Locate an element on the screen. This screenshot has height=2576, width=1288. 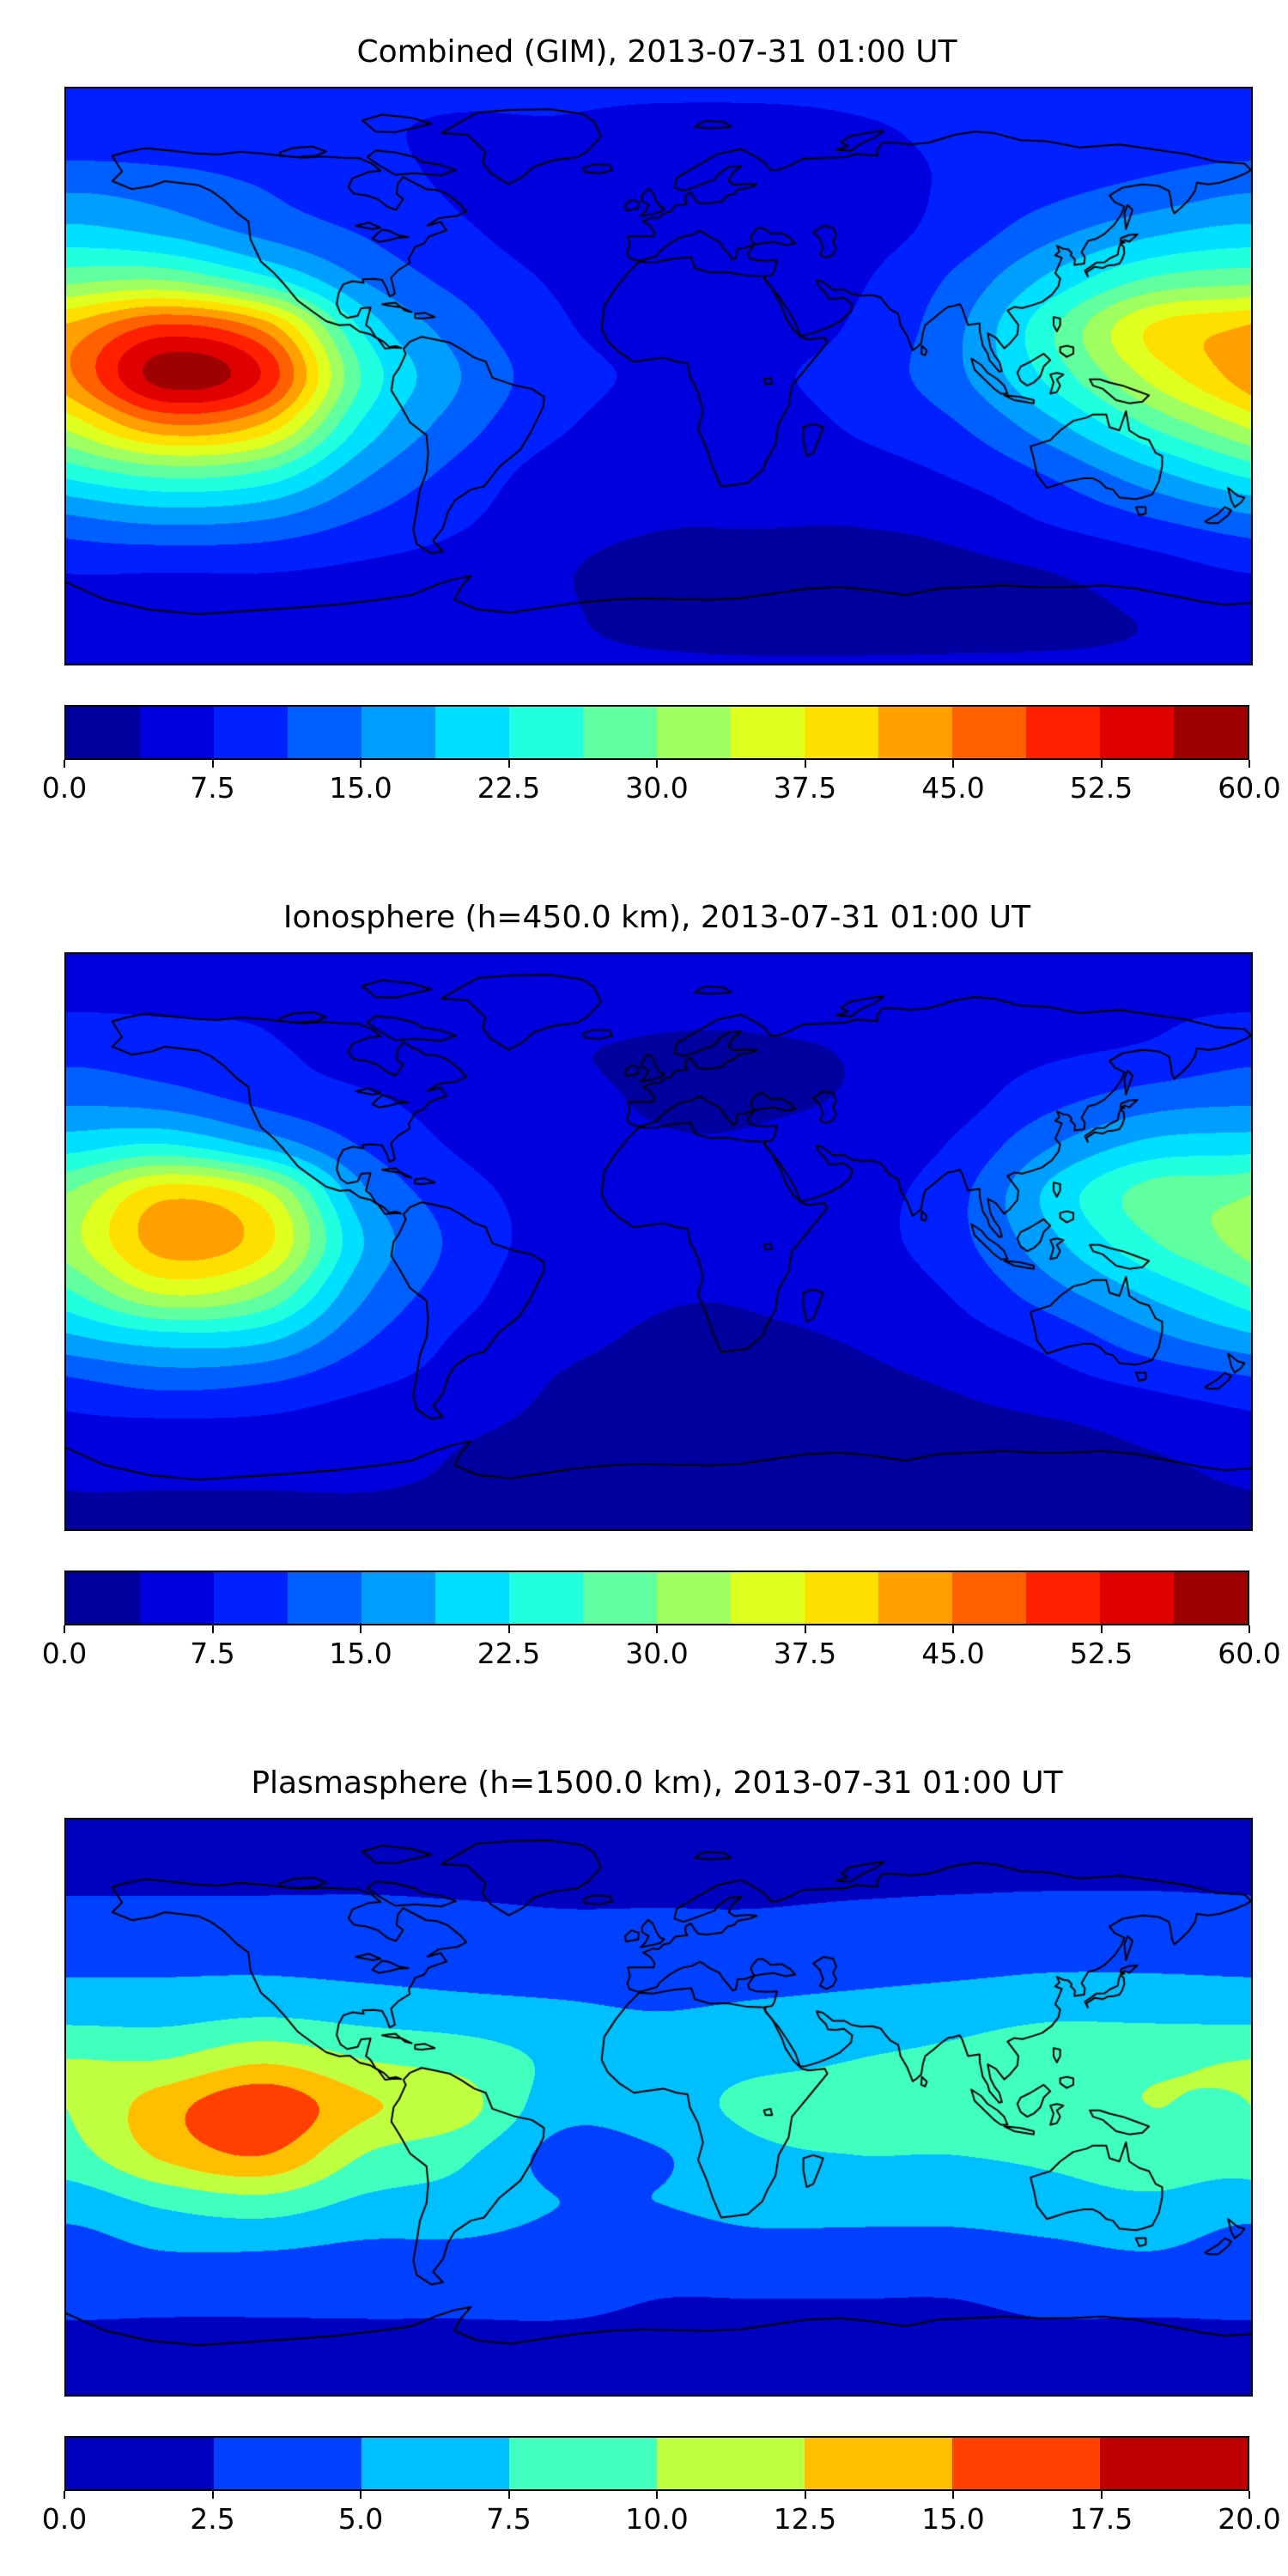
colorbar-tick-label: 2.5 is located at coordinates (213, 2519).